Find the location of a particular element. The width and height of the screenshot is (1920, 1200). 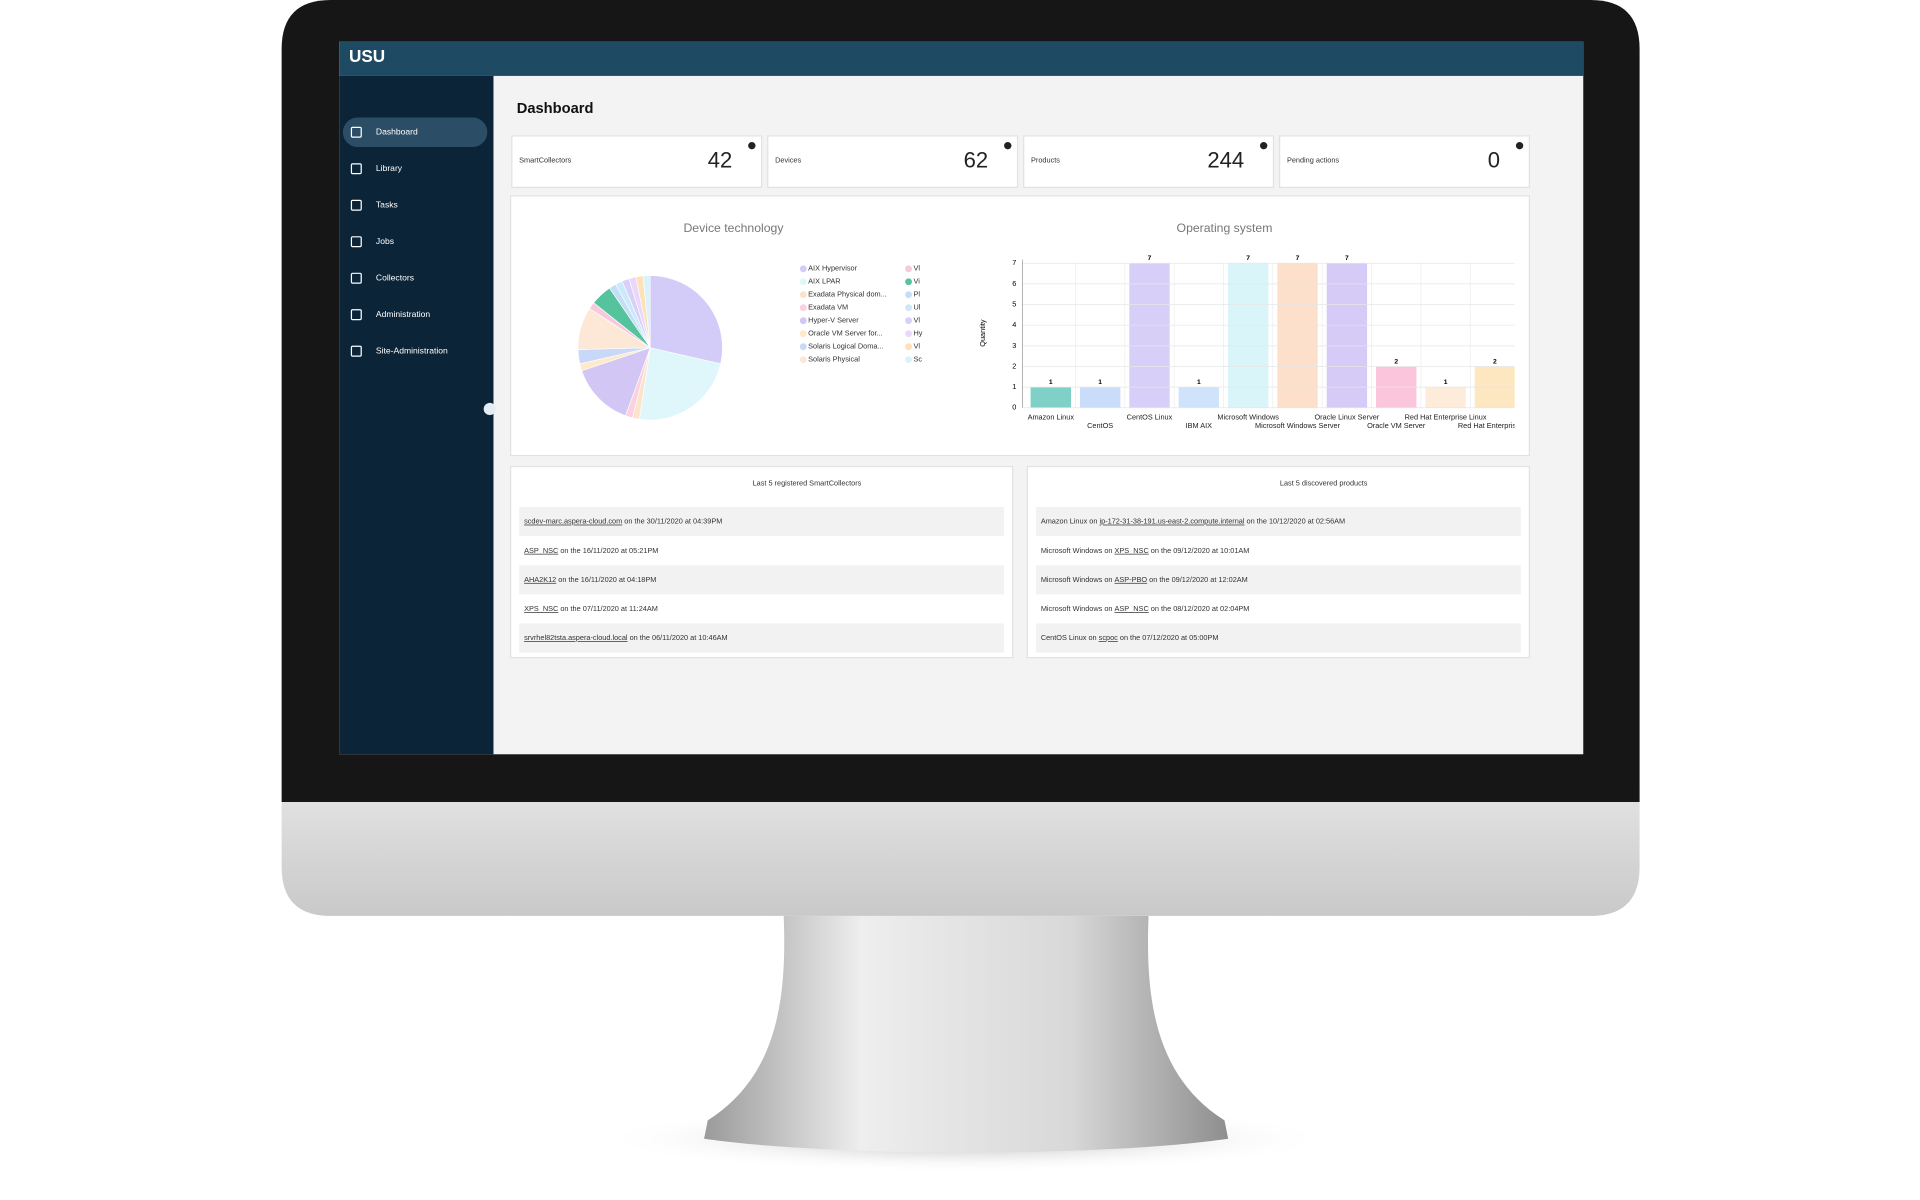

y-tick-label: 2 is located at coordinates (1014, 365).